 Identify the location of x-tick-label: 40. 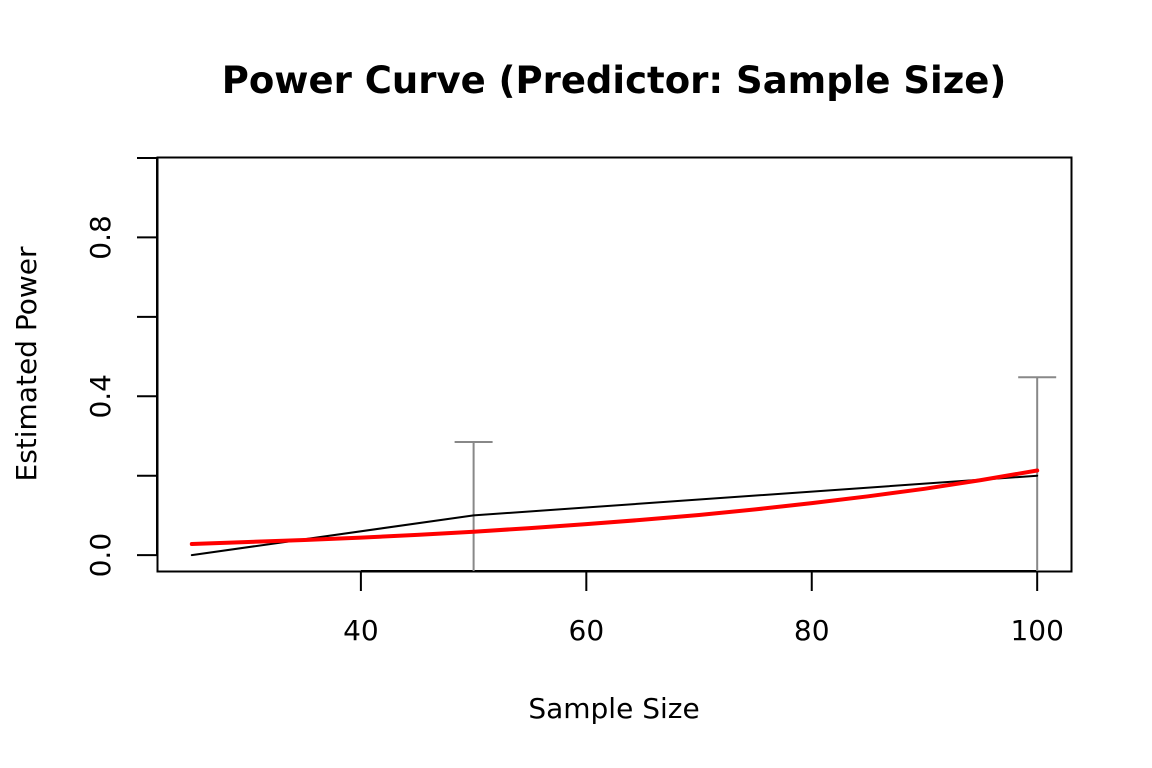
(361, 630).